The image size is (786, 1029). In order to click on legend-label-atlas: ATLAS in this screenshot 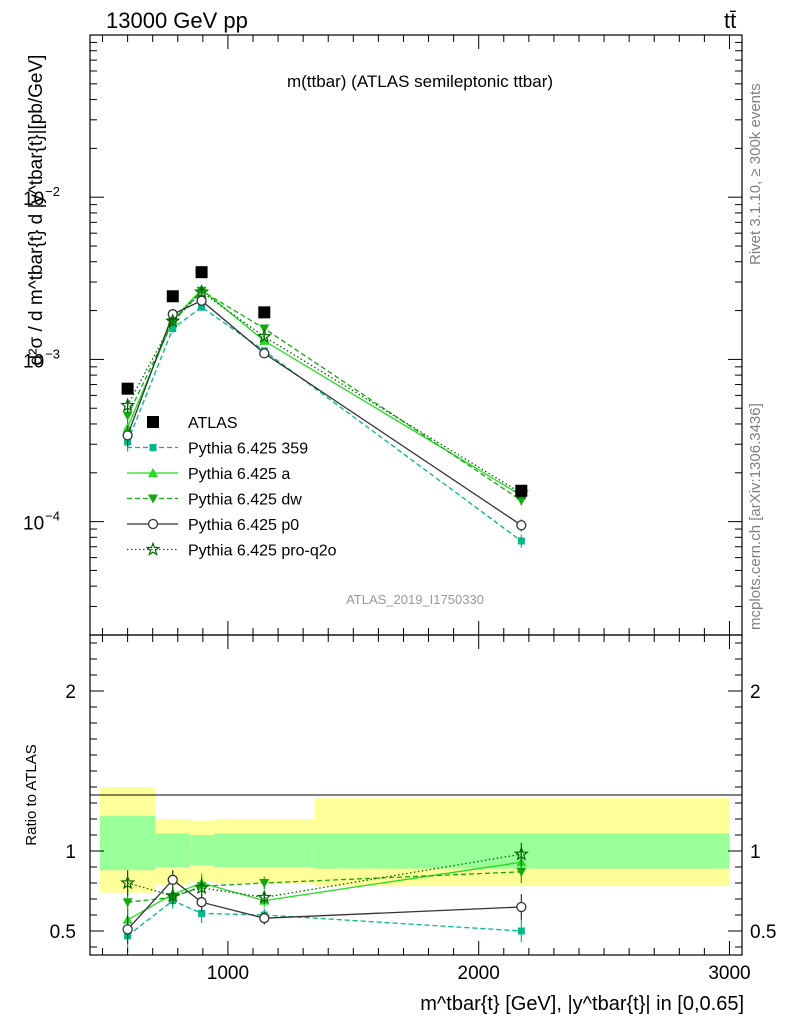, I will do `click(213, 423)`.